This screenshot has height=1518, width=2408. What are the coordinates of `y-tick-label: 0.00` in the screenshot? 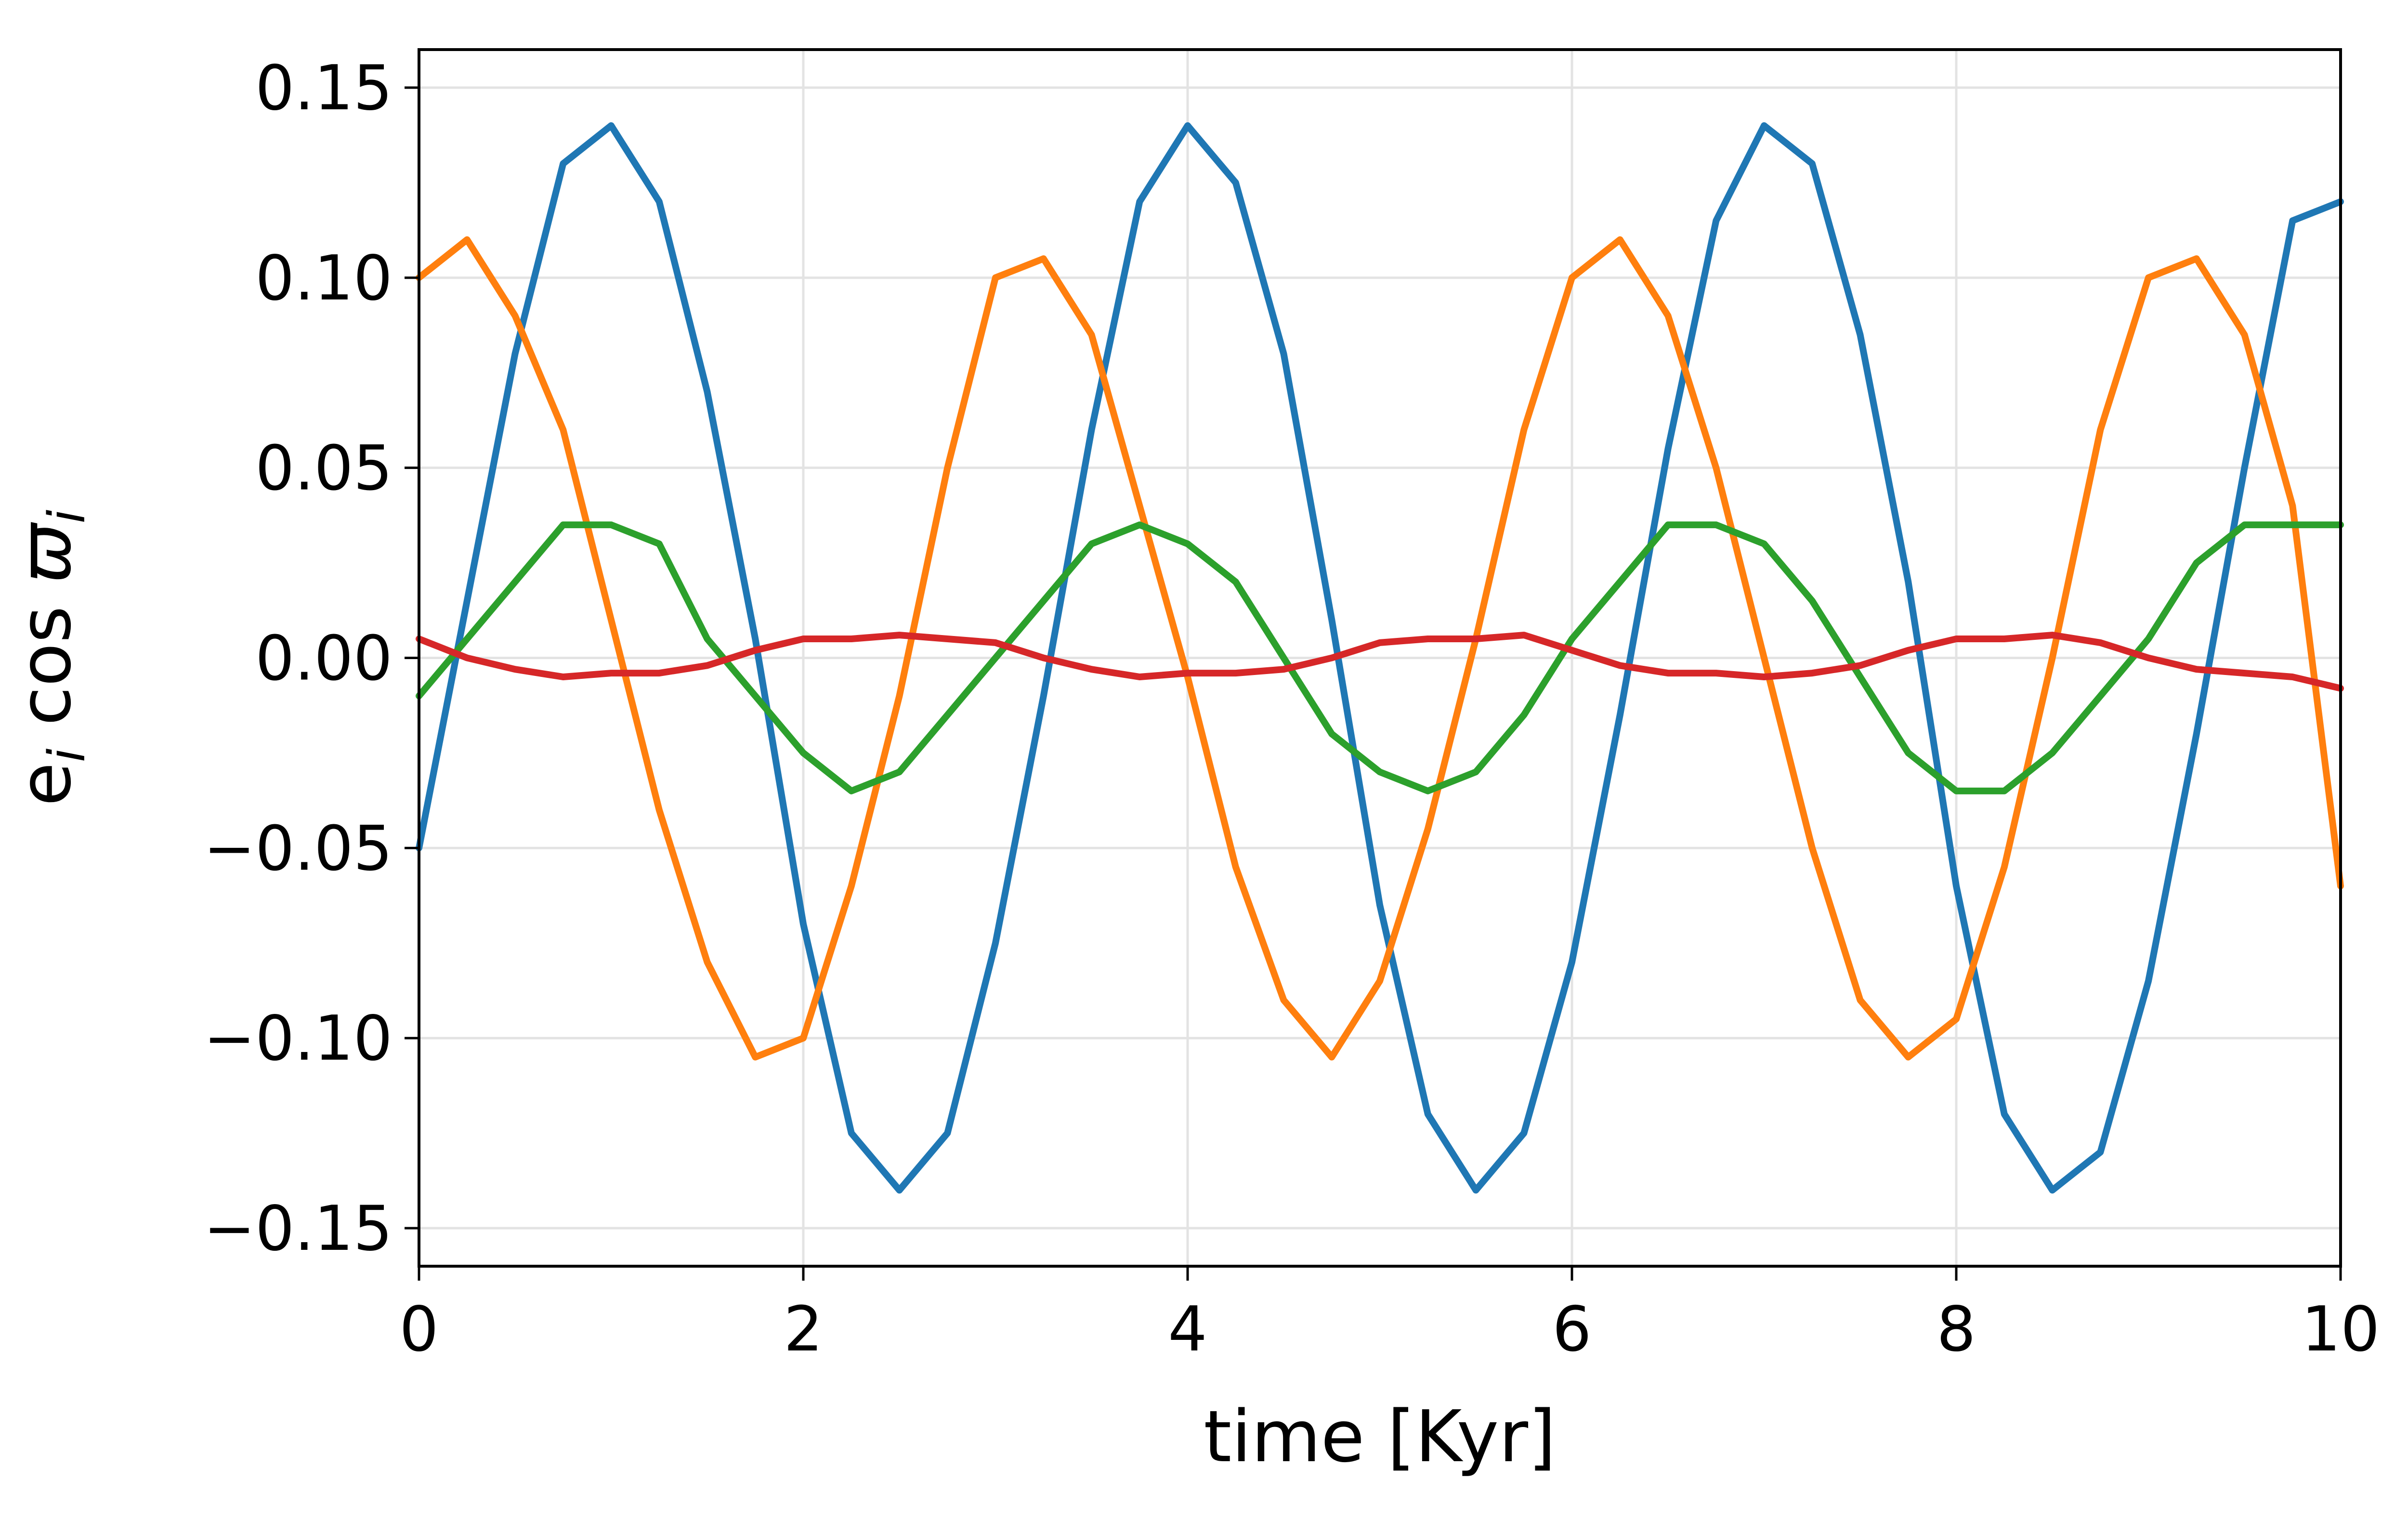 It's located at (324, 659).